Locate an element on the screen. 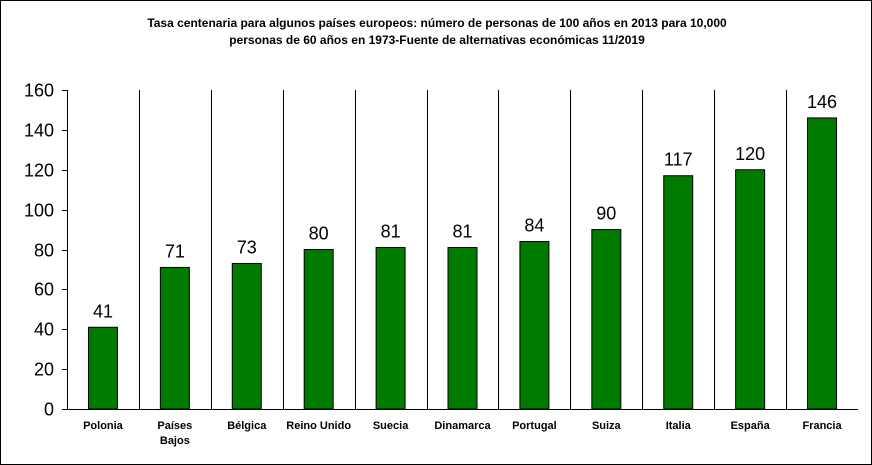 Image resolution: width=872 pixels, height=465 pixels. x-tick-label: Dinamarca is located at coordinates (462, 426).